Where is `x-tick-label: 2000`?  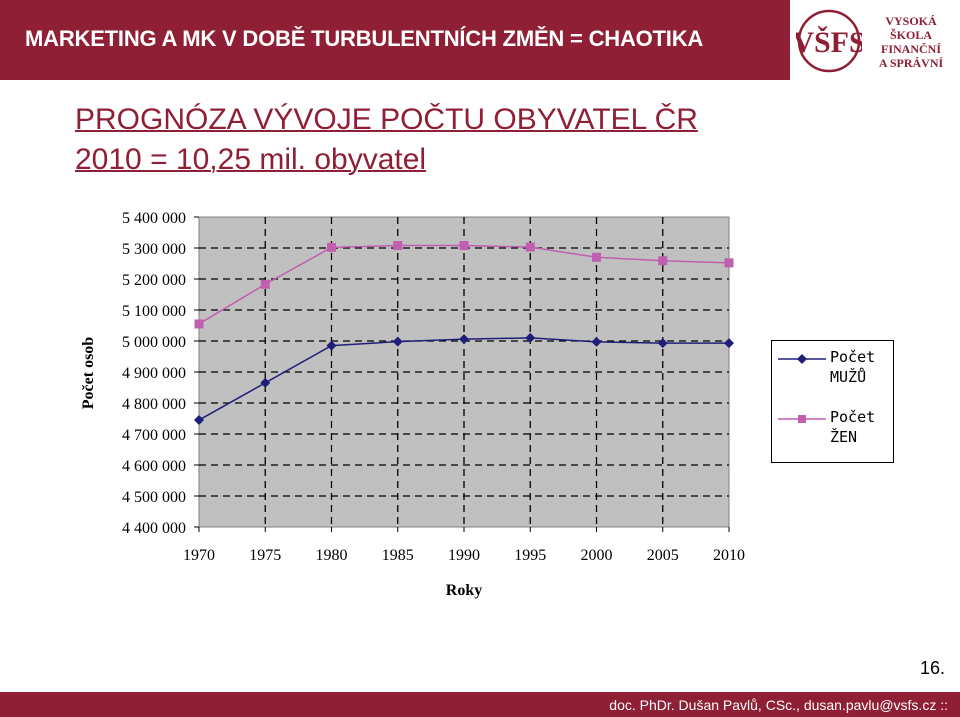
x-tick-label: 2000 is located at coordinates (597, 555).